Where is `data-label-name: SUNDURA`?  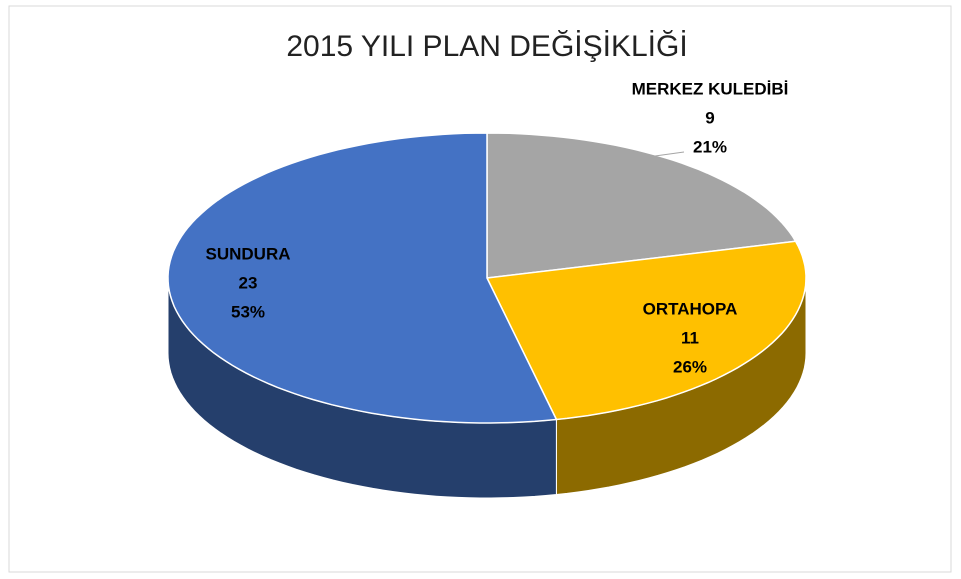
data-label-name: SUNDURA is located at coordinates (248, 253).